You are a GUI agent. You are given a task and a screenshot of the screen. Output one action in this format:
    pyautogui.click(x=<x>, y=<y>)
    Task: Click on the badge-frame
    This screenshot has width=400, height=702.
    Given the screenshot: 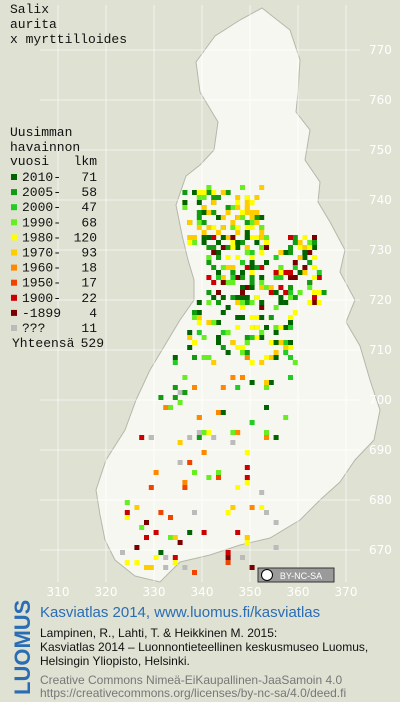 What is the action you would take?
    pyautogui.click(x=296, y=575)
    